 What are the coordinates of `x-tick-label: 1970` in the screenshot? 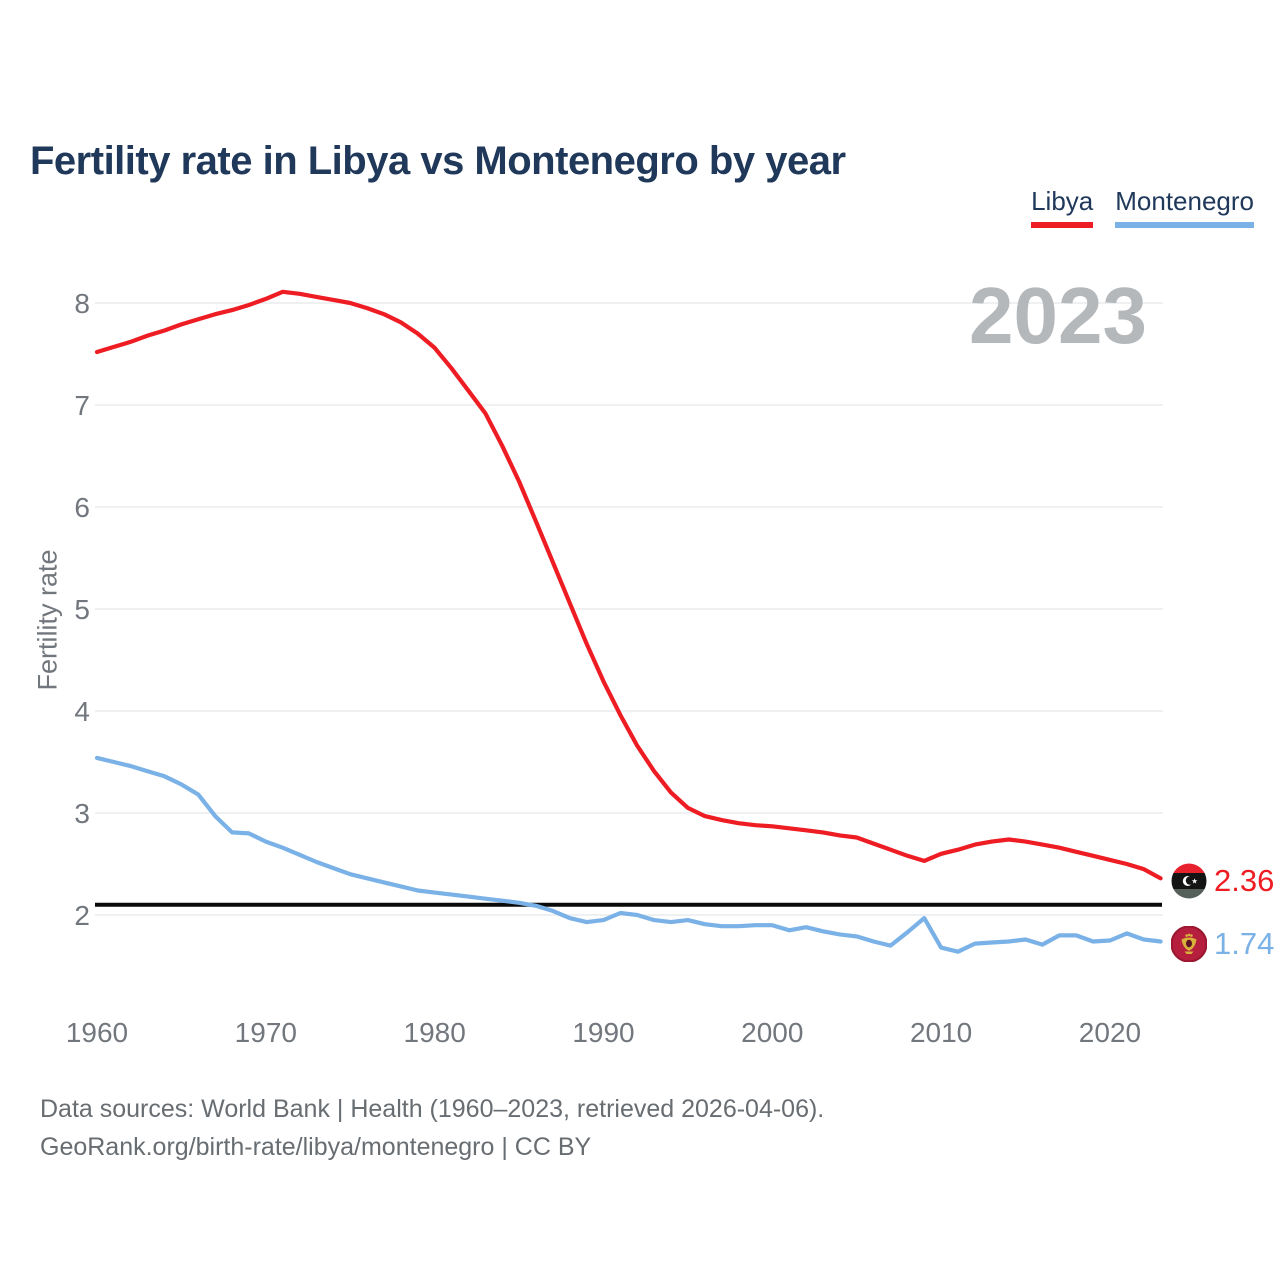 It's located at (266, 1032).